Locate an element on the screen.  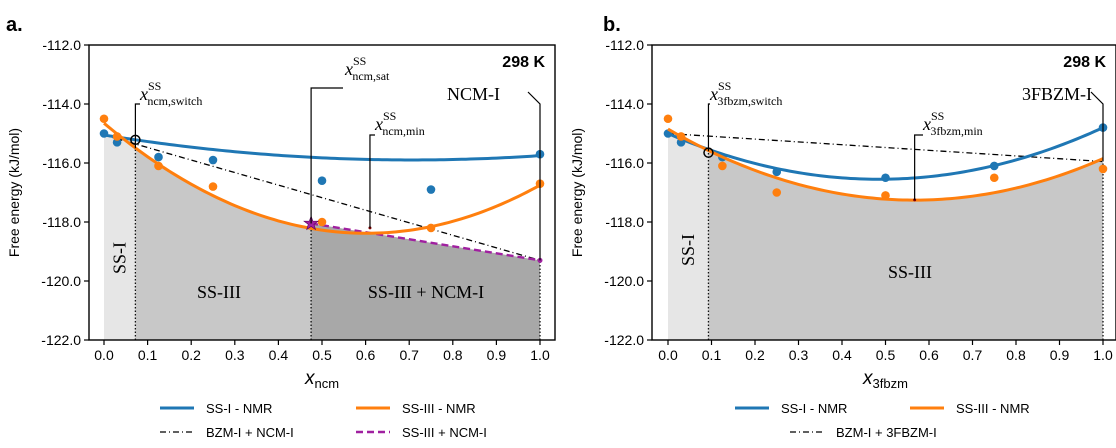
legend-label: BZM-I + 3FBZM-I is located at coordinates (886, 432).